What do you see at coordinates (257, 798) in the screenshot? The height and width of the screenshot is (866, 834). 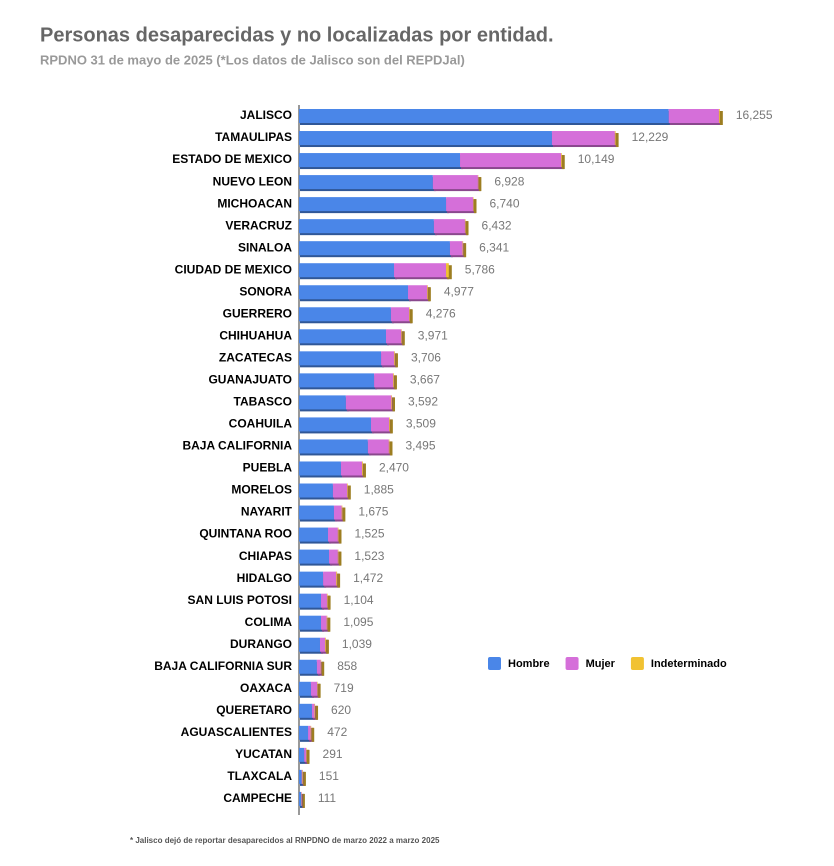 I see `category-label: CAMPECHE` at bounding box center [257, 798].